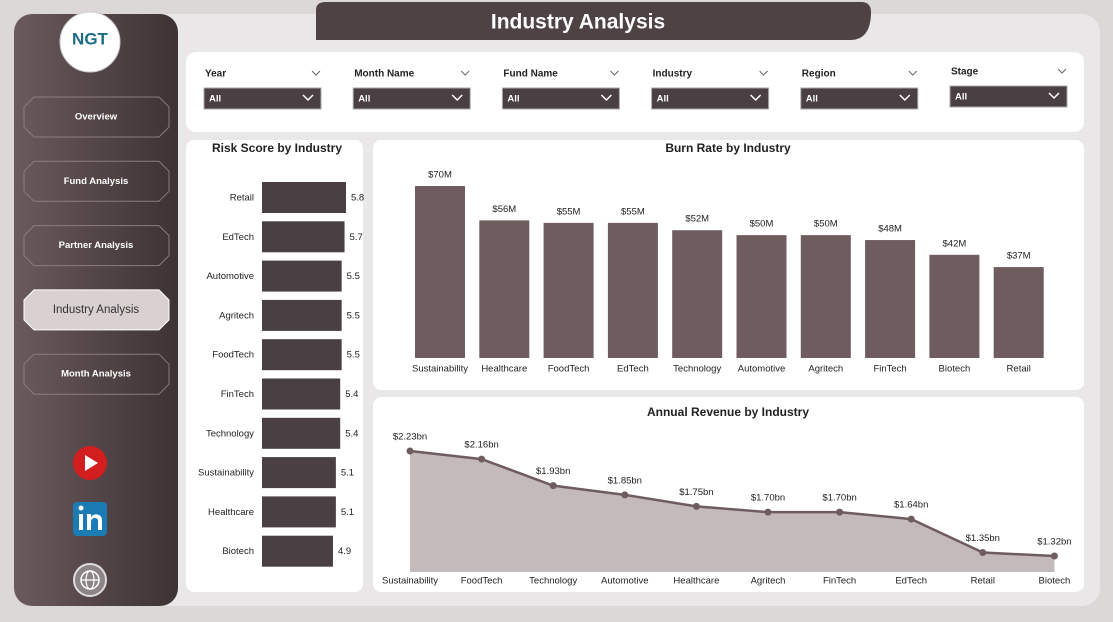 This screenshot has height=622, width=1113. What do you see at coordinates (697, 219) in the screenshot?
I see `data-label: $52M` at bounding box center [697, 219].